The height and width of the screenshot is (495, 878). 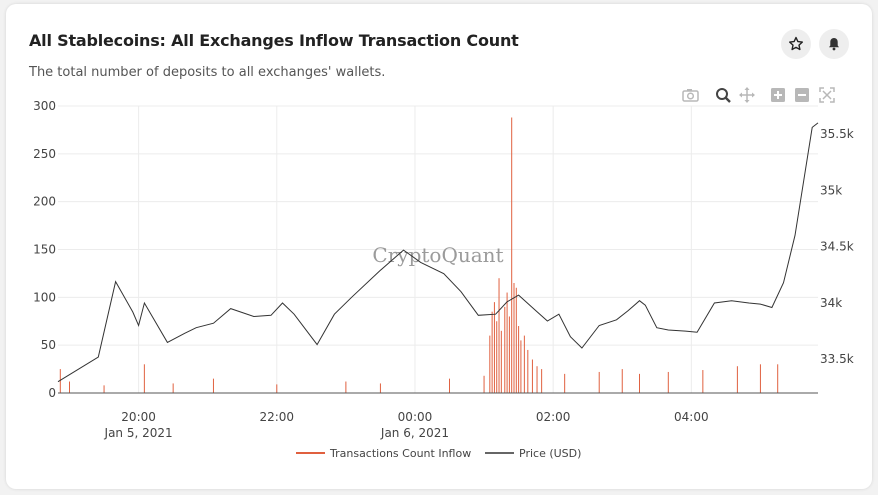 What do you see at coordinates (778, 95) in the screenshot?
I see `zoom-in-icon` at bounding box center [778, 95].